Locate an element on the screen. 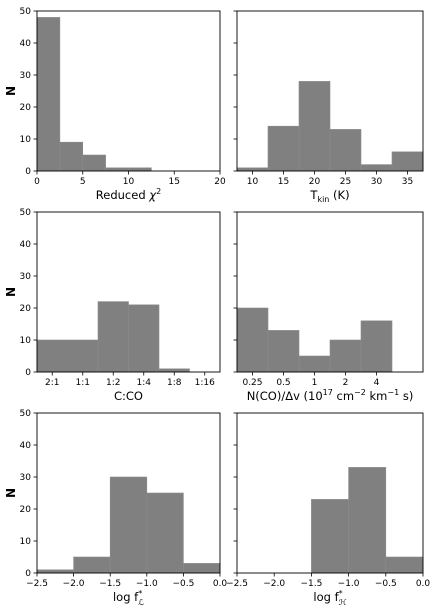 This screenshot has width=436, height=609. x-axis-title: N(CO)/Δv (1017 cm−2 km−1 s) is located at coordinates (330, 395).